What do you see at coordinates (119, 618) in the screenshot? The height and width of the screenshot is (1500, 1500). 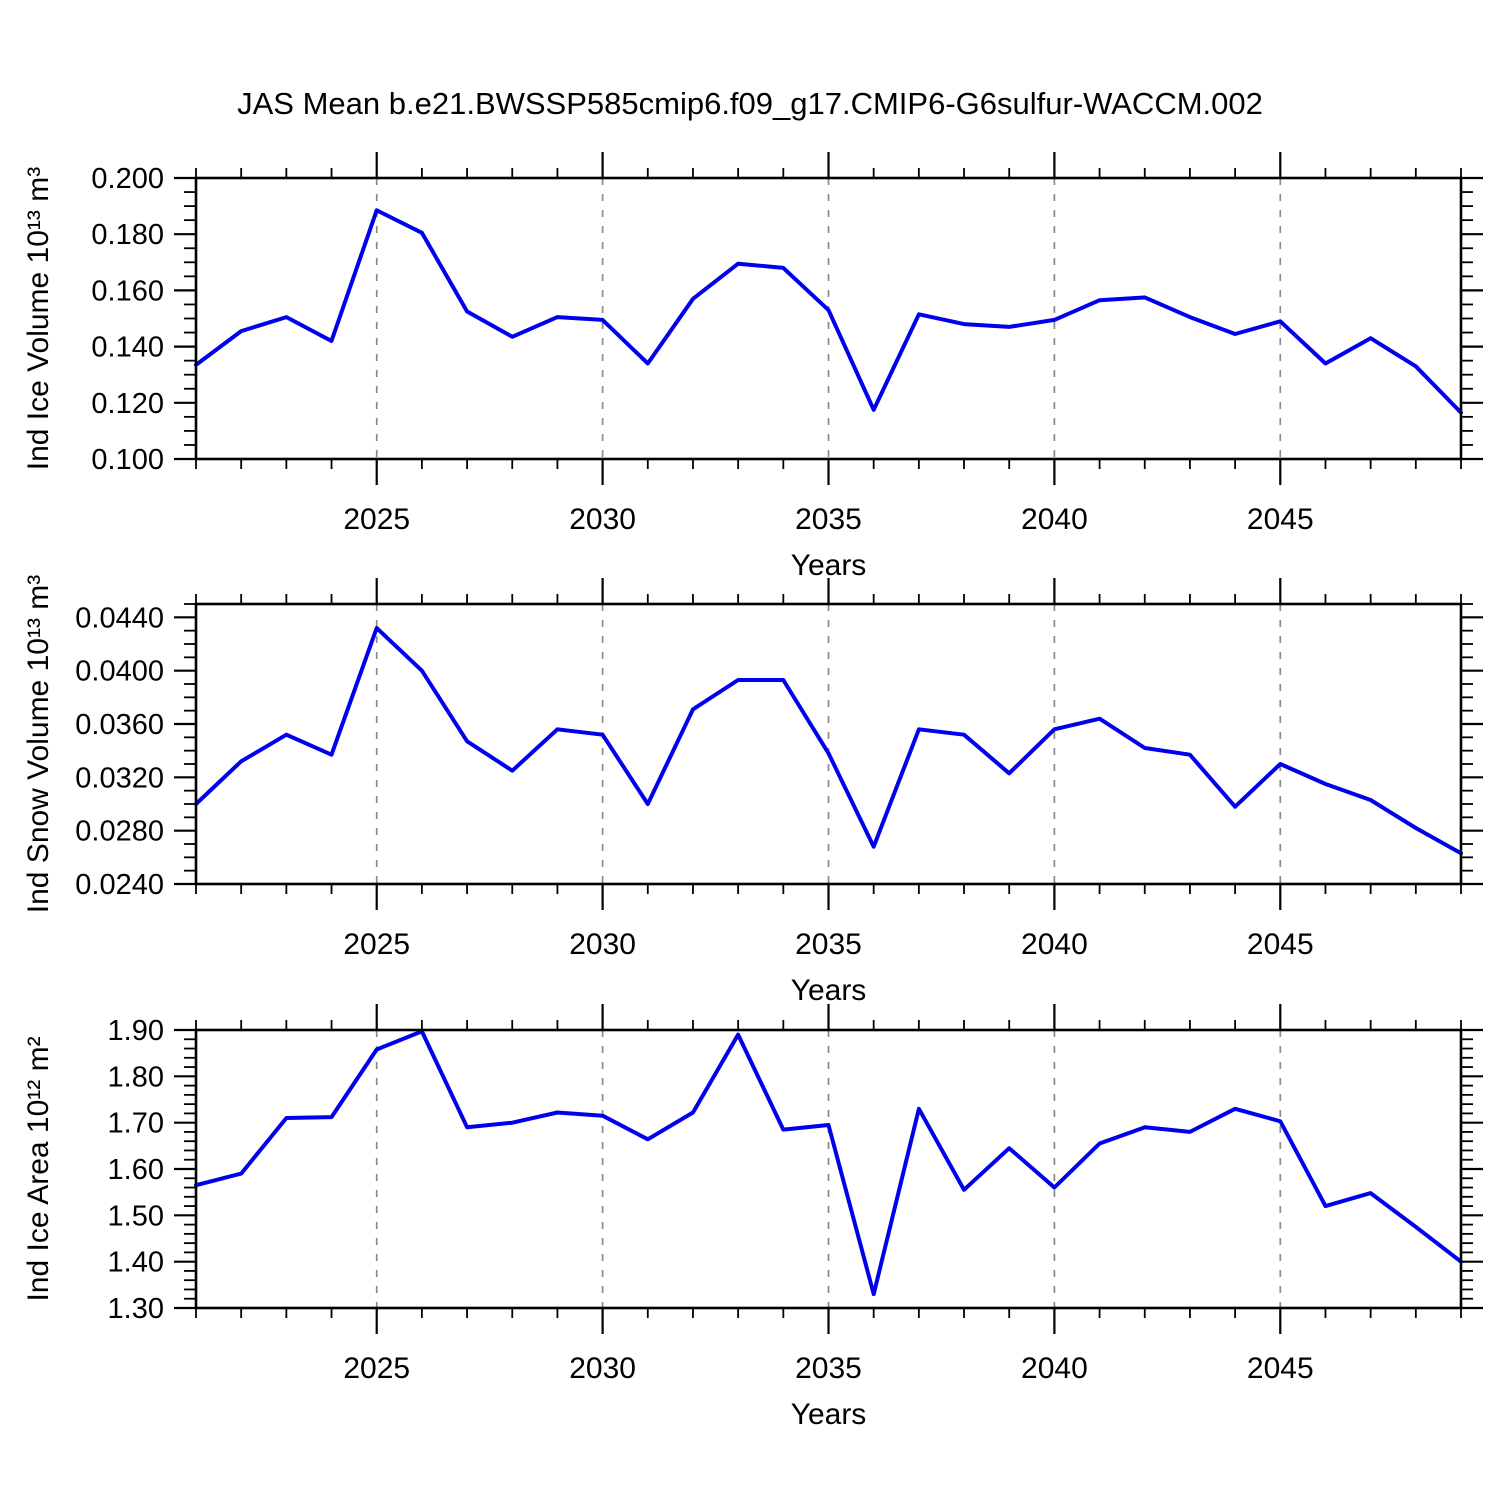 I see `y-tick-label: 0.0440` at bounding box center [119, 618].